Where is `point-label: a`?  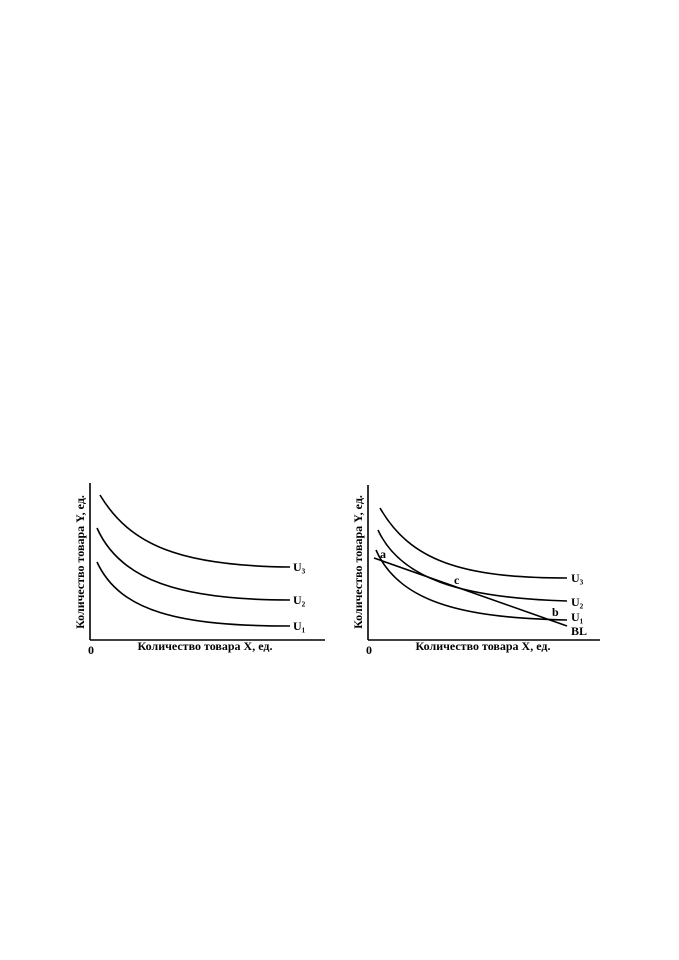 point-label: a is located at coordinates (383, 554).